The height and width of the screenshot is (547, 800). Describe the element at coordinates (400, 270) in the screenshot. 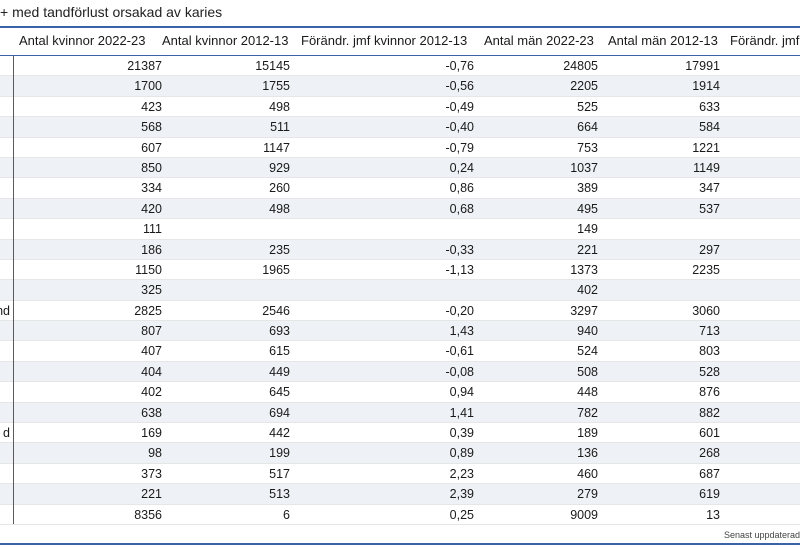

I see `table-row: 1150 1965 -1,13 1373 2235` at that location.